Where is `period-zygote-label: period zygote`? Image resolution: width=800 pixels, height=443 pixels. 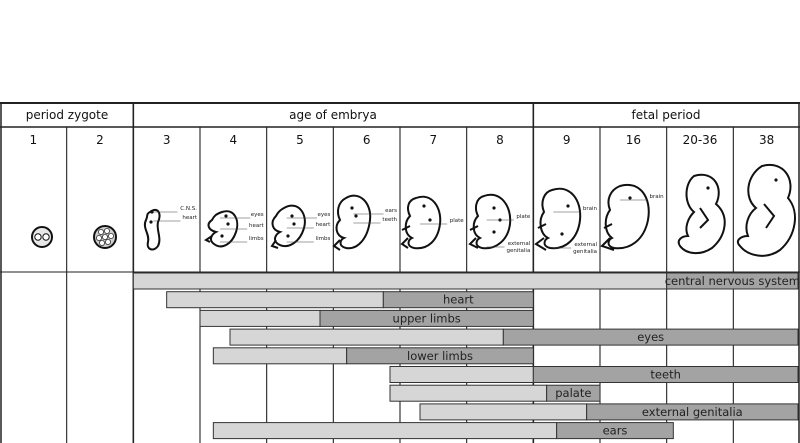
period-zygote-label: period zygote is located at coordinates (67, 115).